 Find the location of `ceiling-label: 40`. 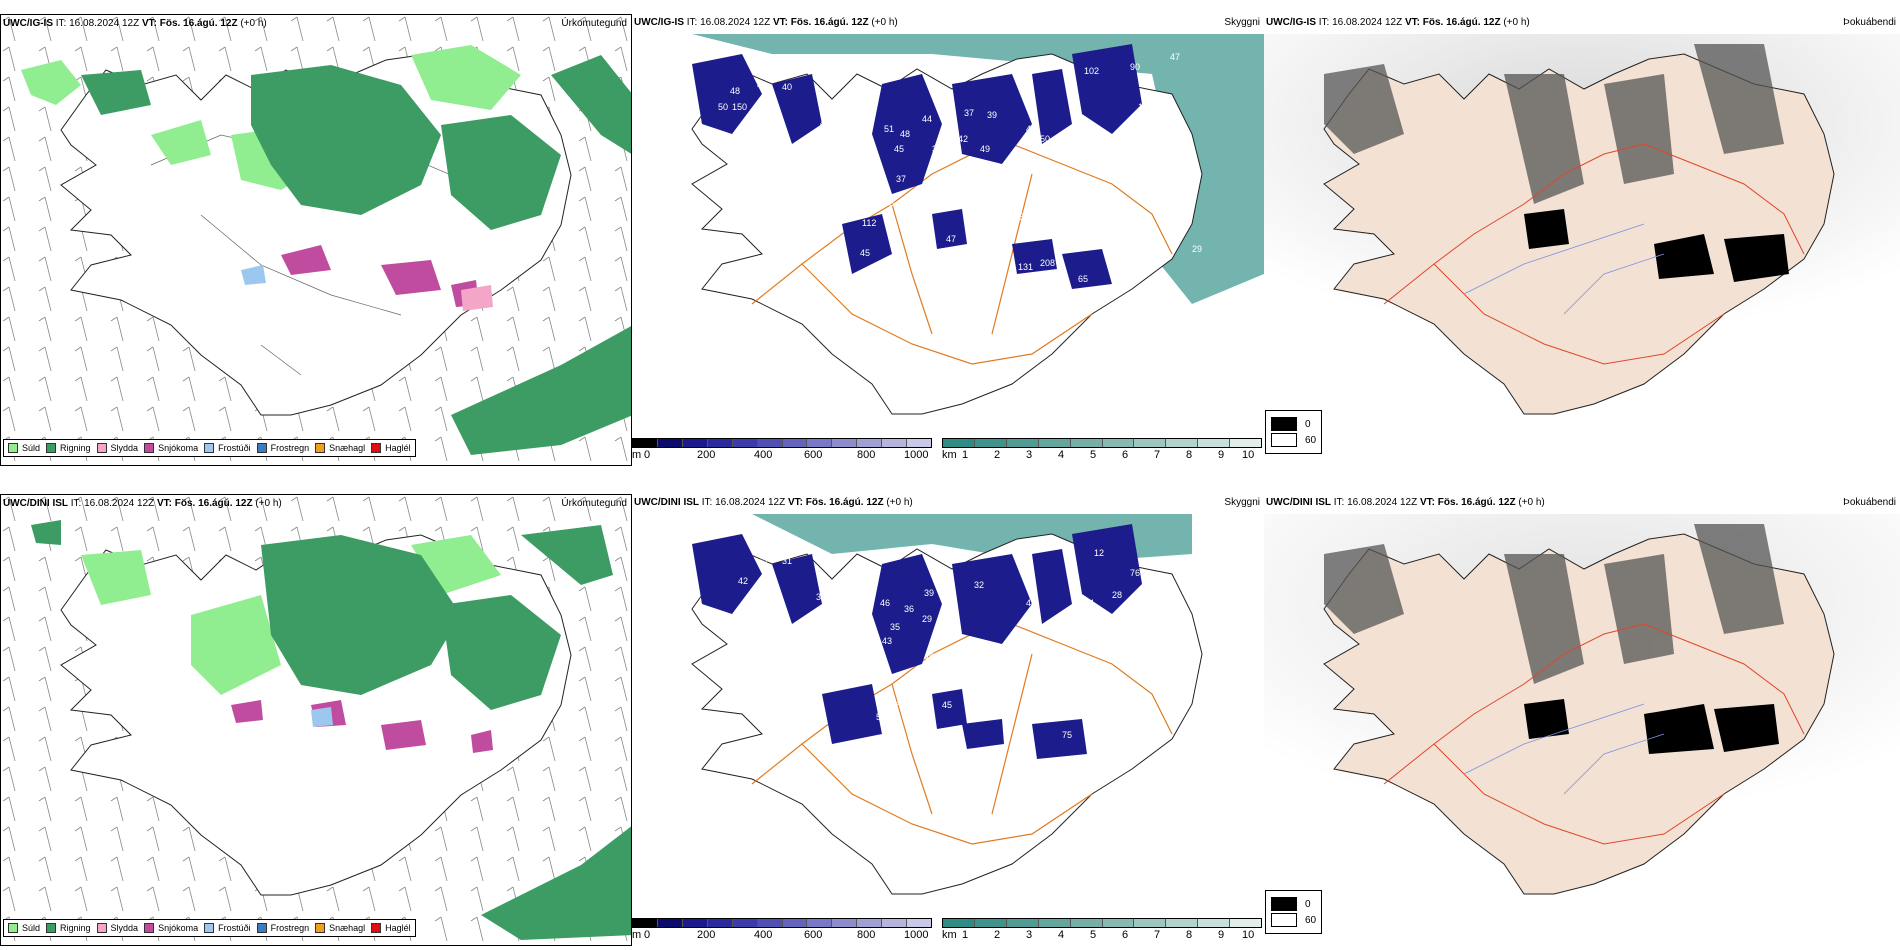

ceiling-label: 40 is located at coordinates (859, 639).